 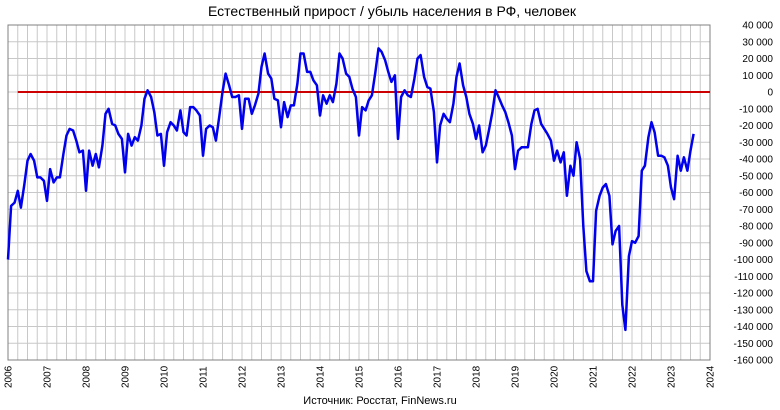 What do you see at coordinates (126, 376) in the screenshot?
I see `x-tick-label: 2009` at bounding box center [126, 376].